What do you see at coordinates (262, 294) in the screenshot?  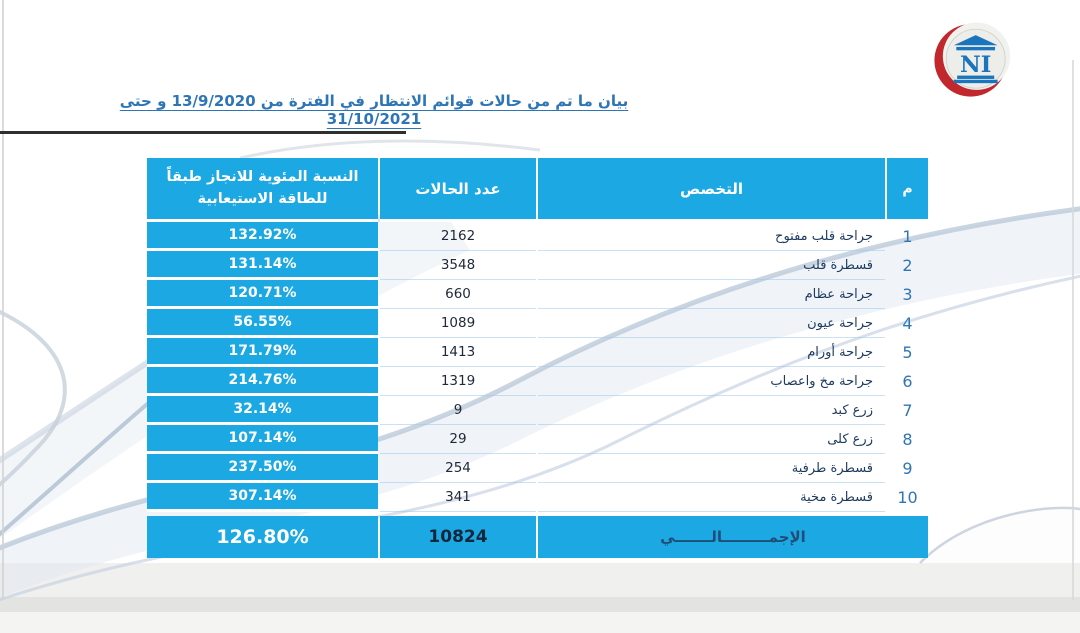 I see `row-percentage: 120.71%` at bounding box center [262, 294].